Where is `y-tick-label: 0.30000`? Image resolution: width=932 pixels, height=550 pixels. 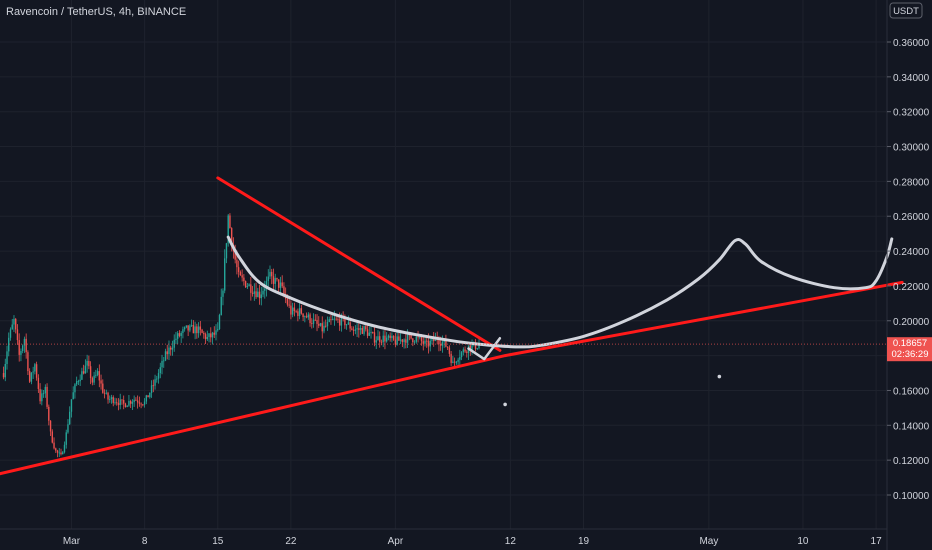 y-tick-label: 0.30000 is located at coordinates (911, 148).